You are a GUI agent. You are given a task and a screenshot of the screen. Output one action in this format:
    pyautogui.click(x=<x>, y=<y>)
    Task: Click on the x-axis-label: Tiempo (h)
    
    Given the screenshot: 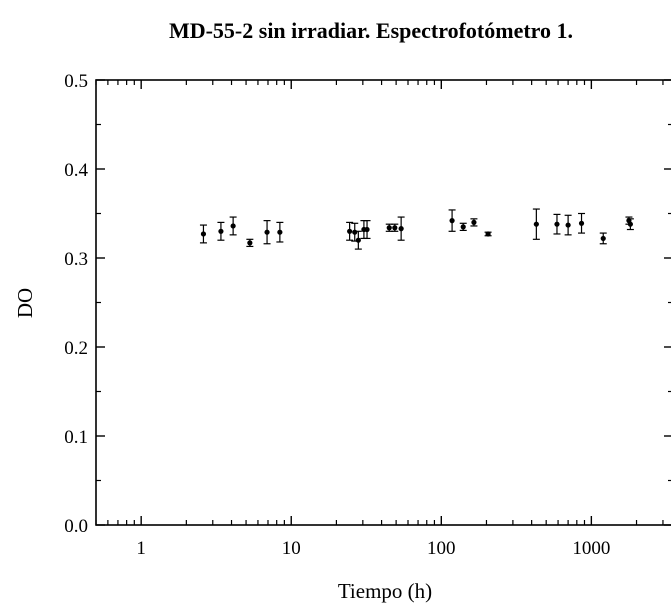 What is the action you would take?
    pyautogui.click(x=385, y=591)
    